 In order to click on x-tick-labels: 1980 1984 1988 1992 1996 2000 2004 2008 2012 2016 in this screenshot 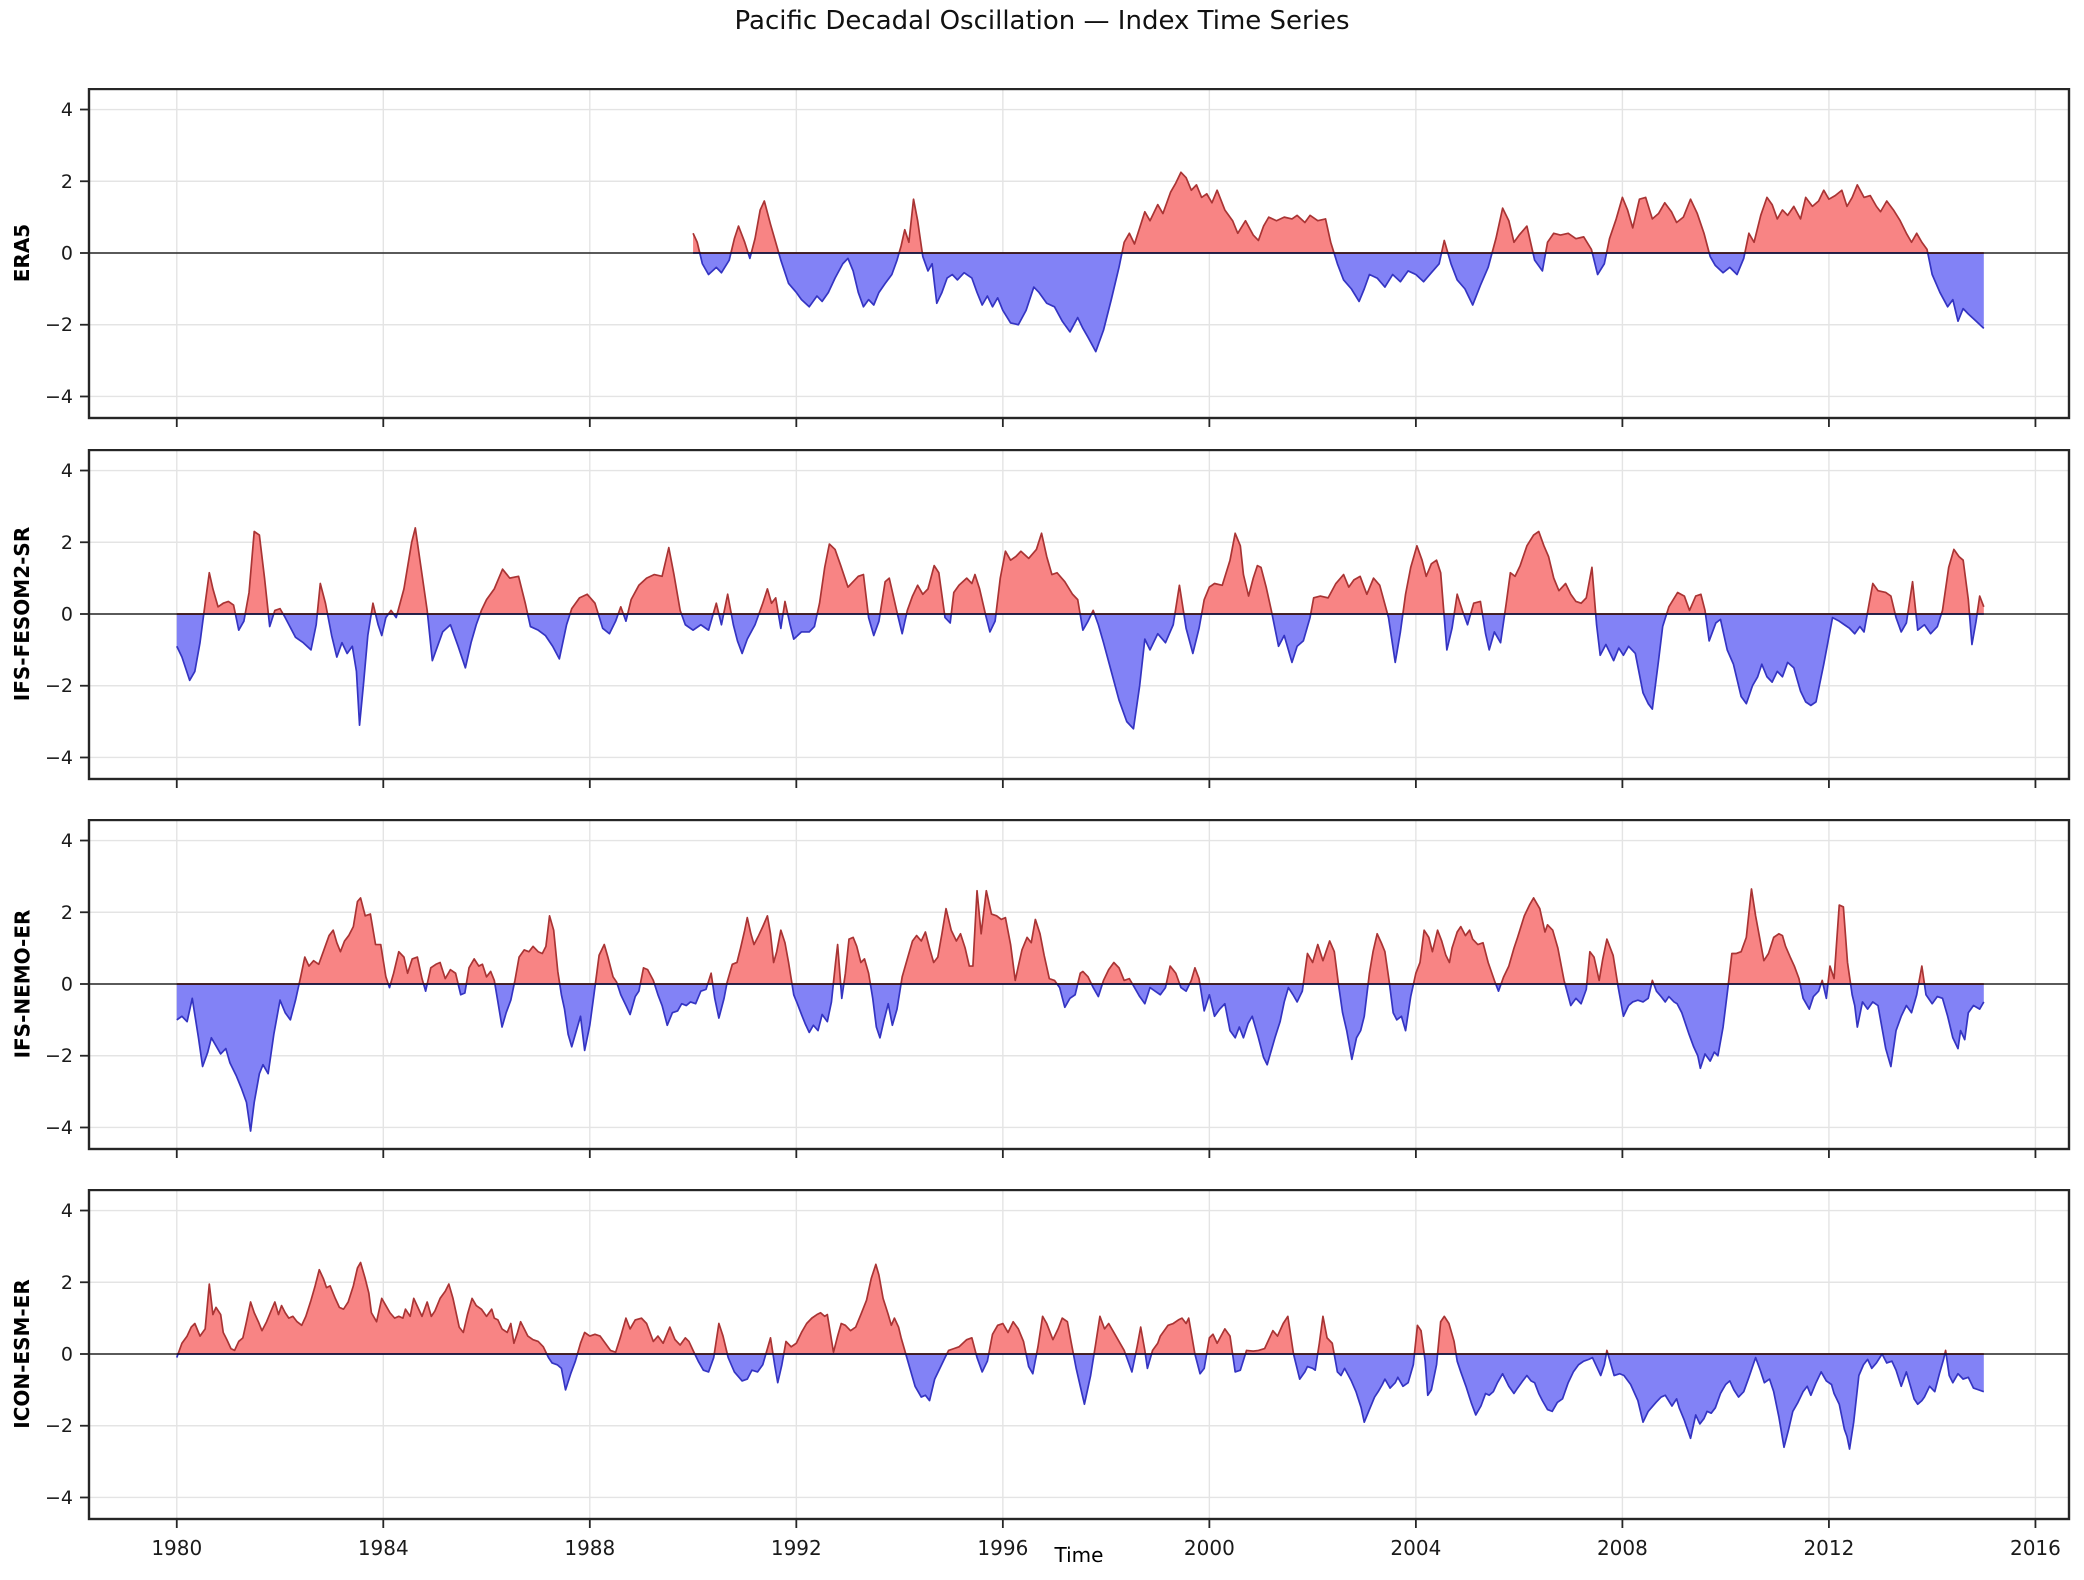, I will do `click(1106, 1548)`.